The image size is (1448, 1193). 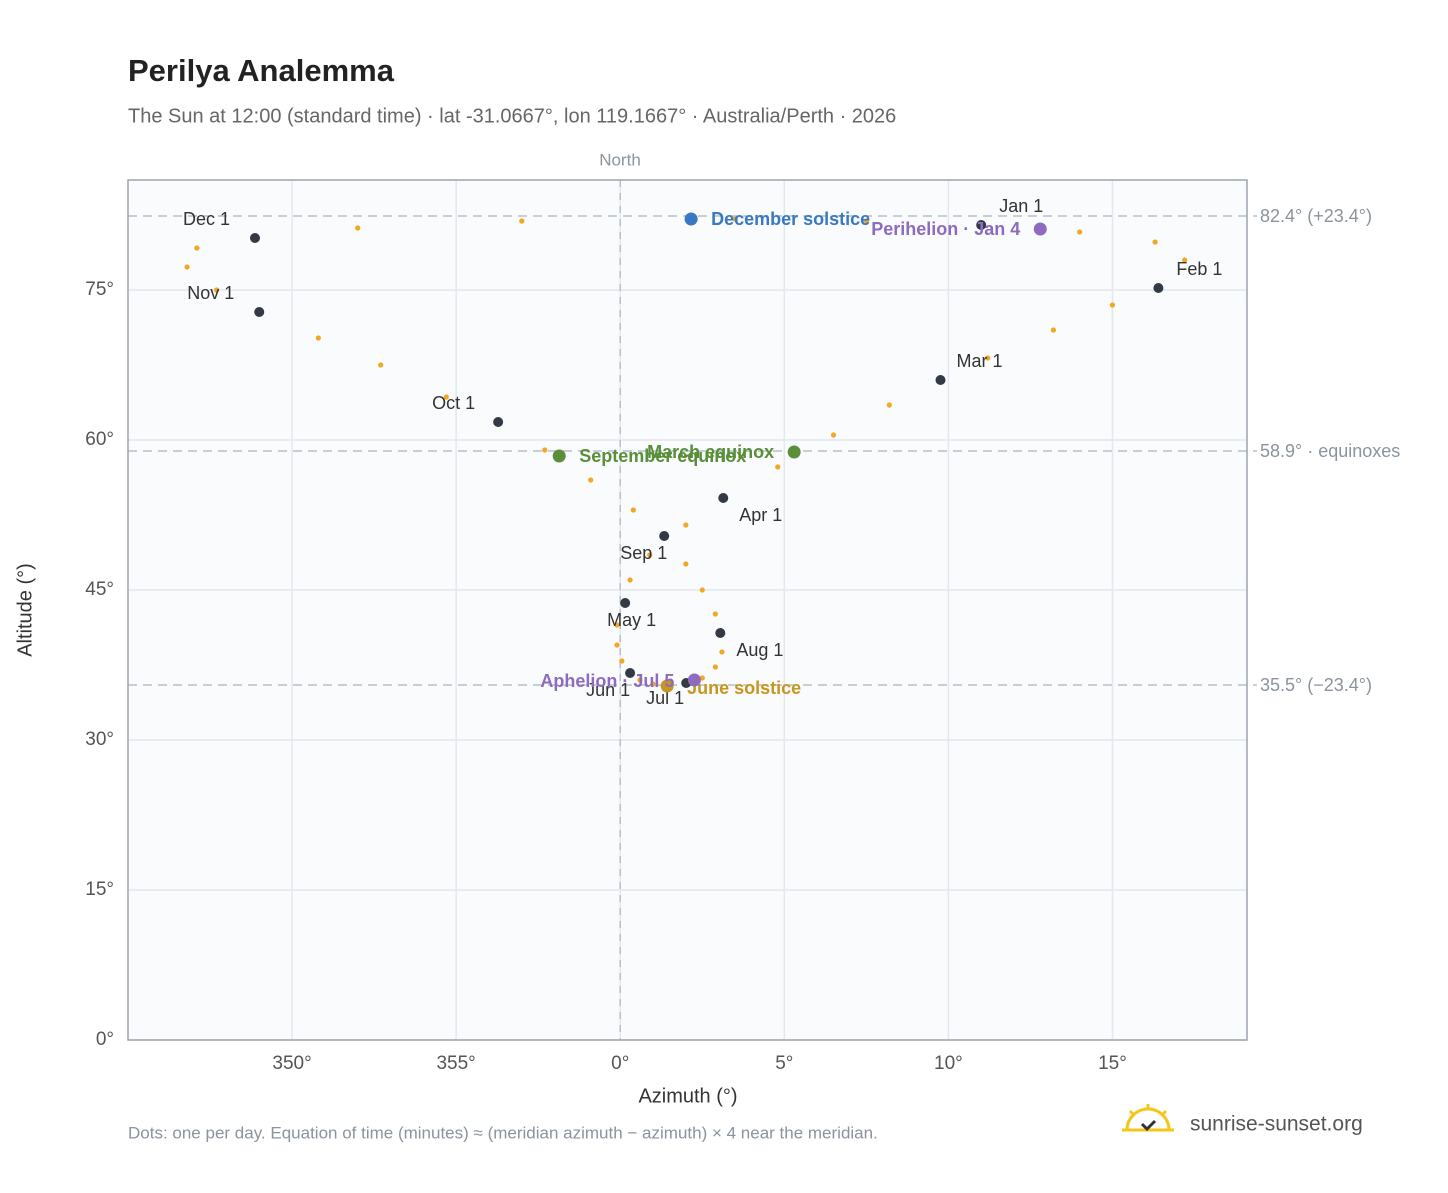 I want to click on x-tick-label: 5°, so click(x=784, y=1063).